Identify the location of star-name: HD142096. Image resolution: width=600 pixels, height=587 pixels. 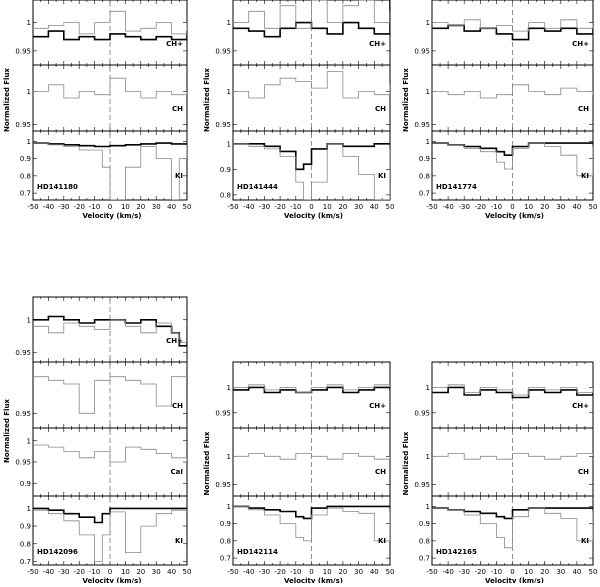
(57, 552).